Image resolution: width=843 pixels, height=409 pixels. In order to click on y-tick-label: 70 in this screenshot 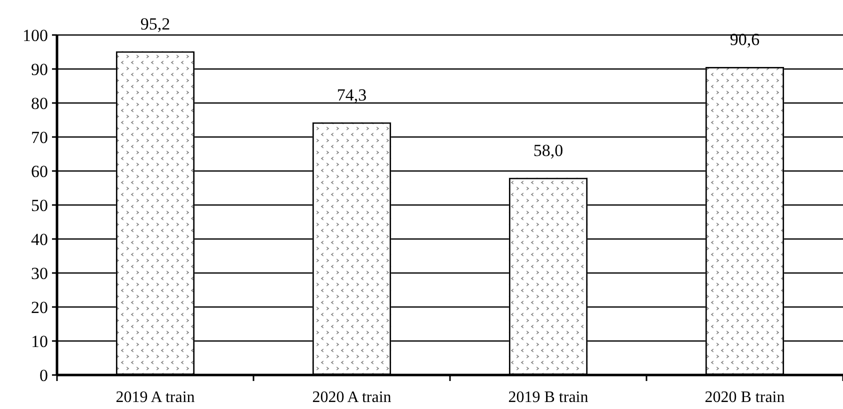, I will do `click(39, 137)`.